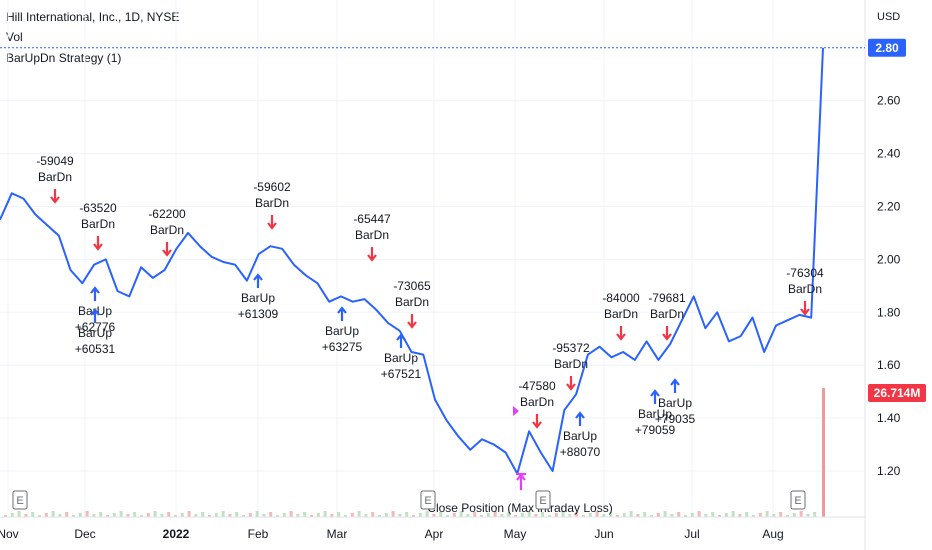  Describe the element at coordinates (621, 298) in the screenshot. I see `signal-label: -84000` at that location.